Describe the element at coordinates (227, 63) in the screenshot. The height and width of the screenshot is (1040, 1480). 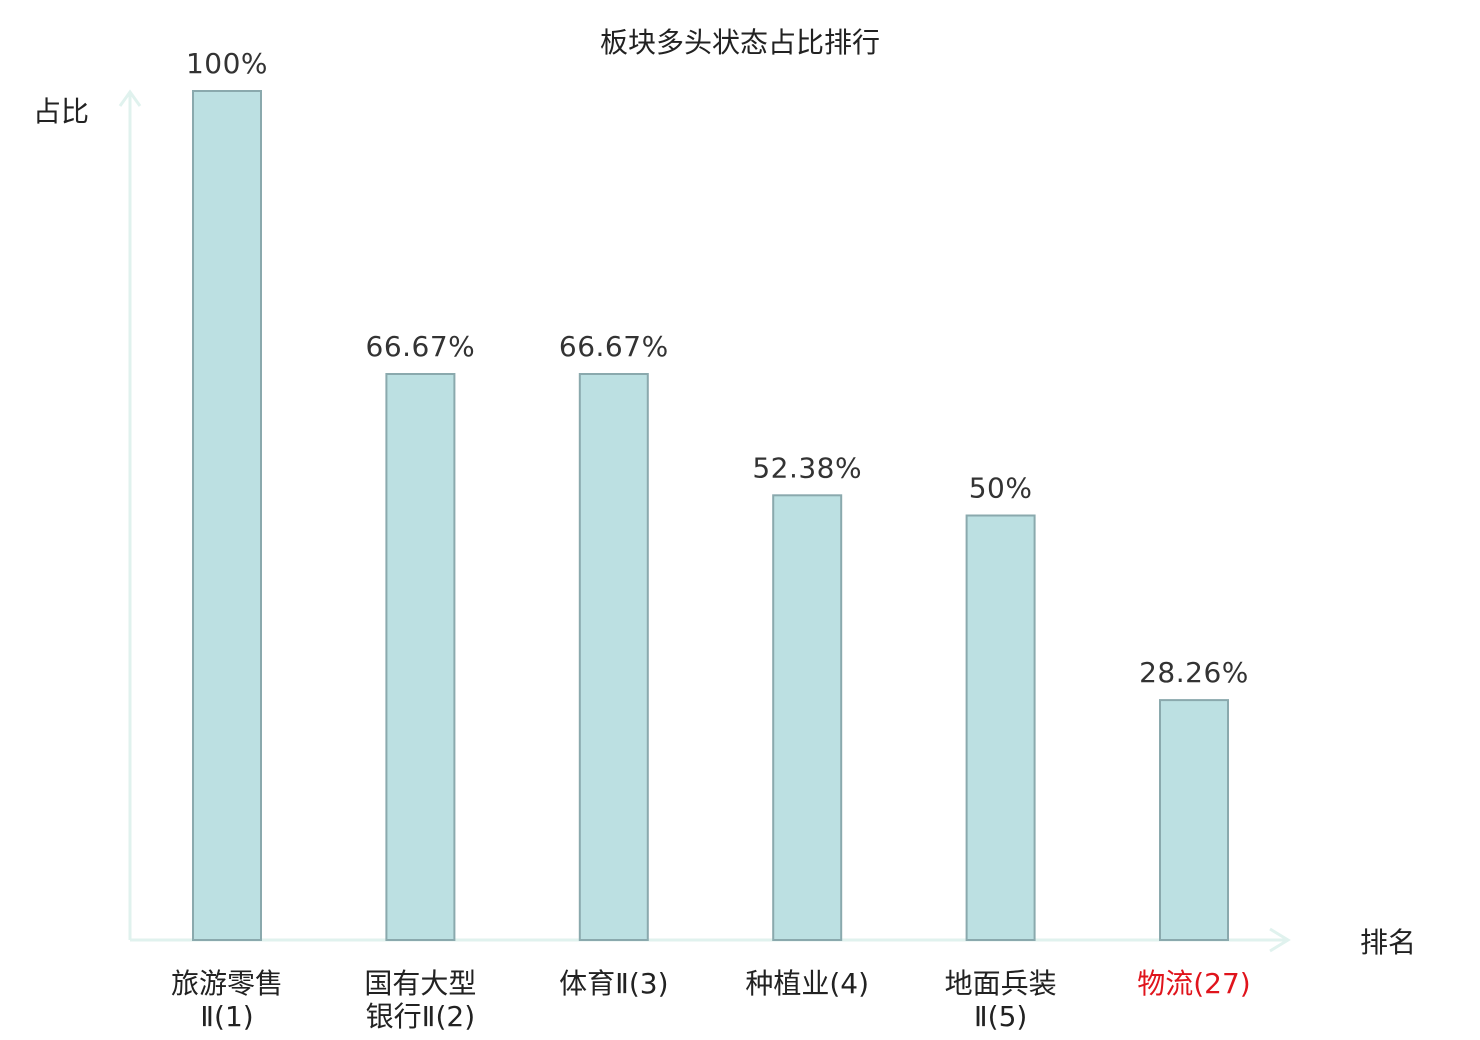
I see `value-label-1: 100%` at that location.